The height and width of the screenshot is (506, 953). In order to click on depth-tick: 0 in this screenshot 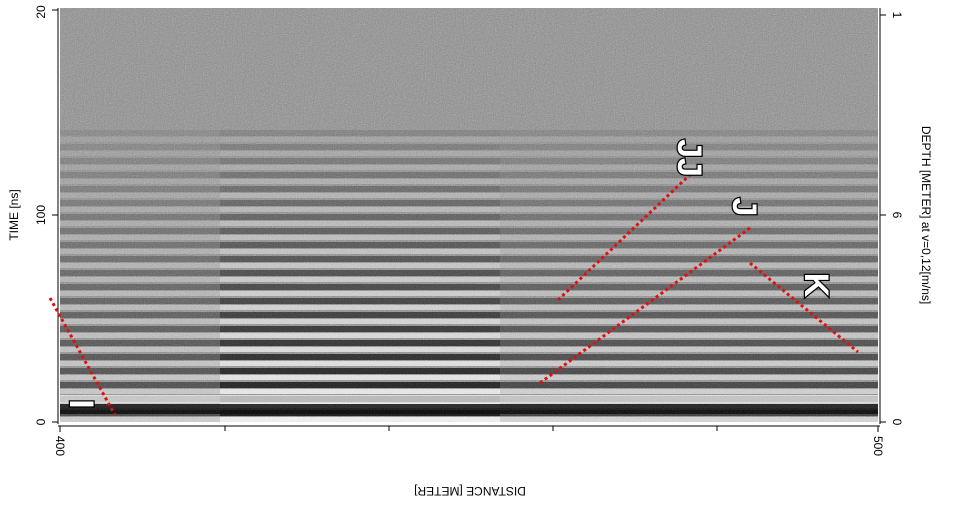, I will do `click(897, 422)`.